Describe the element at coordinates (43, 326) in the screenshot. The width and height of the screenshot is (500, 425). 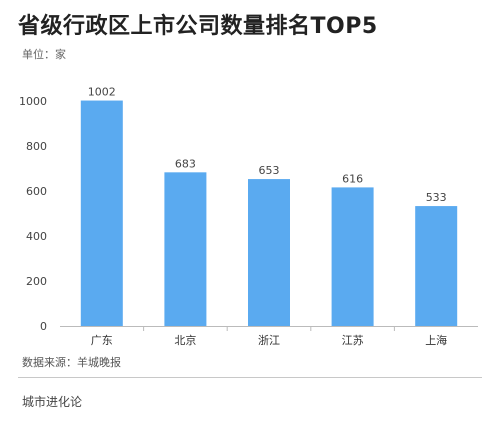
I see `y-tick-label: 0` at that location.